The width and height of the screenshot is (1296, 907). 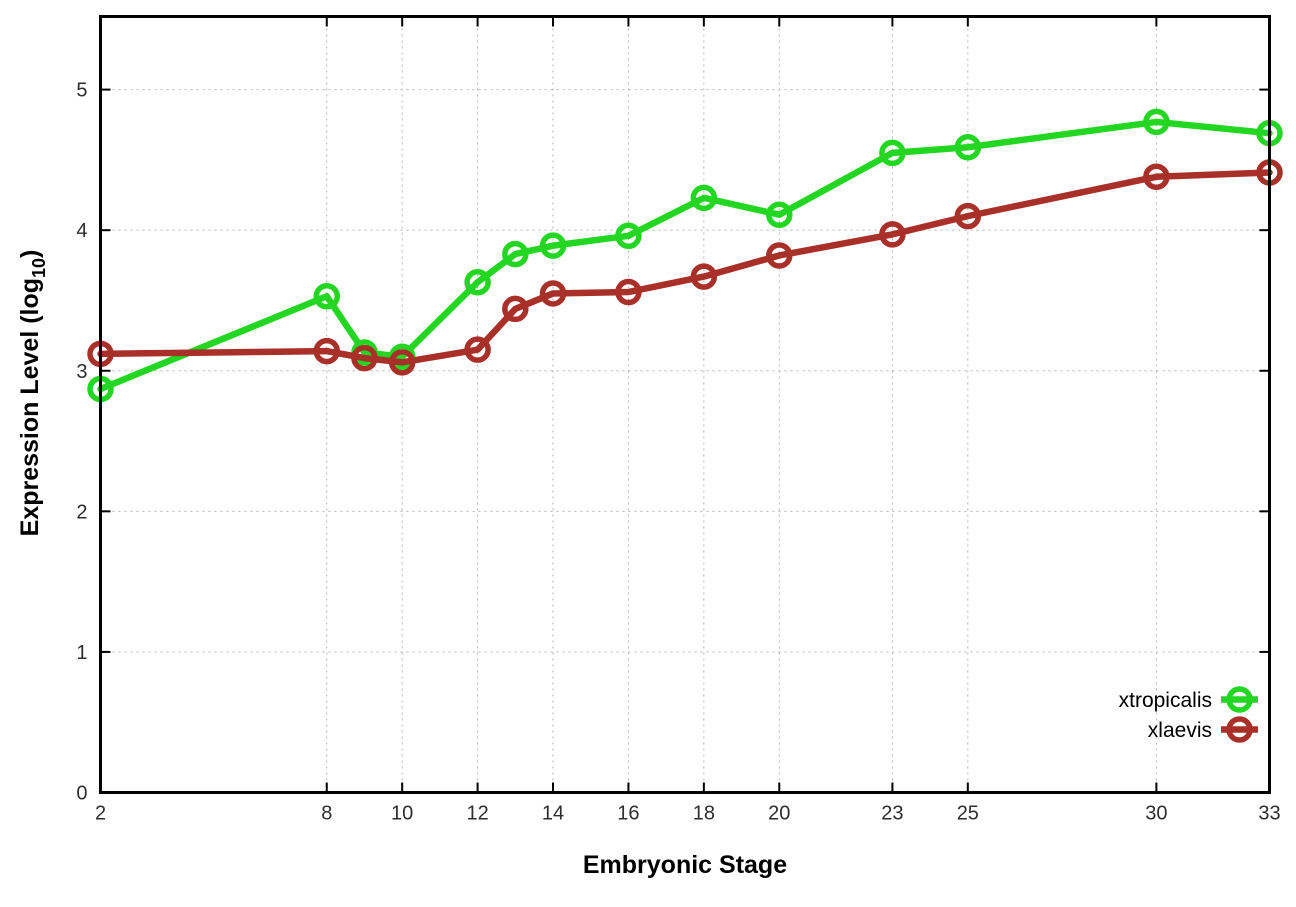 I want to click on y-axis-title: Expression Level (log10), so click(x=32, y=393).